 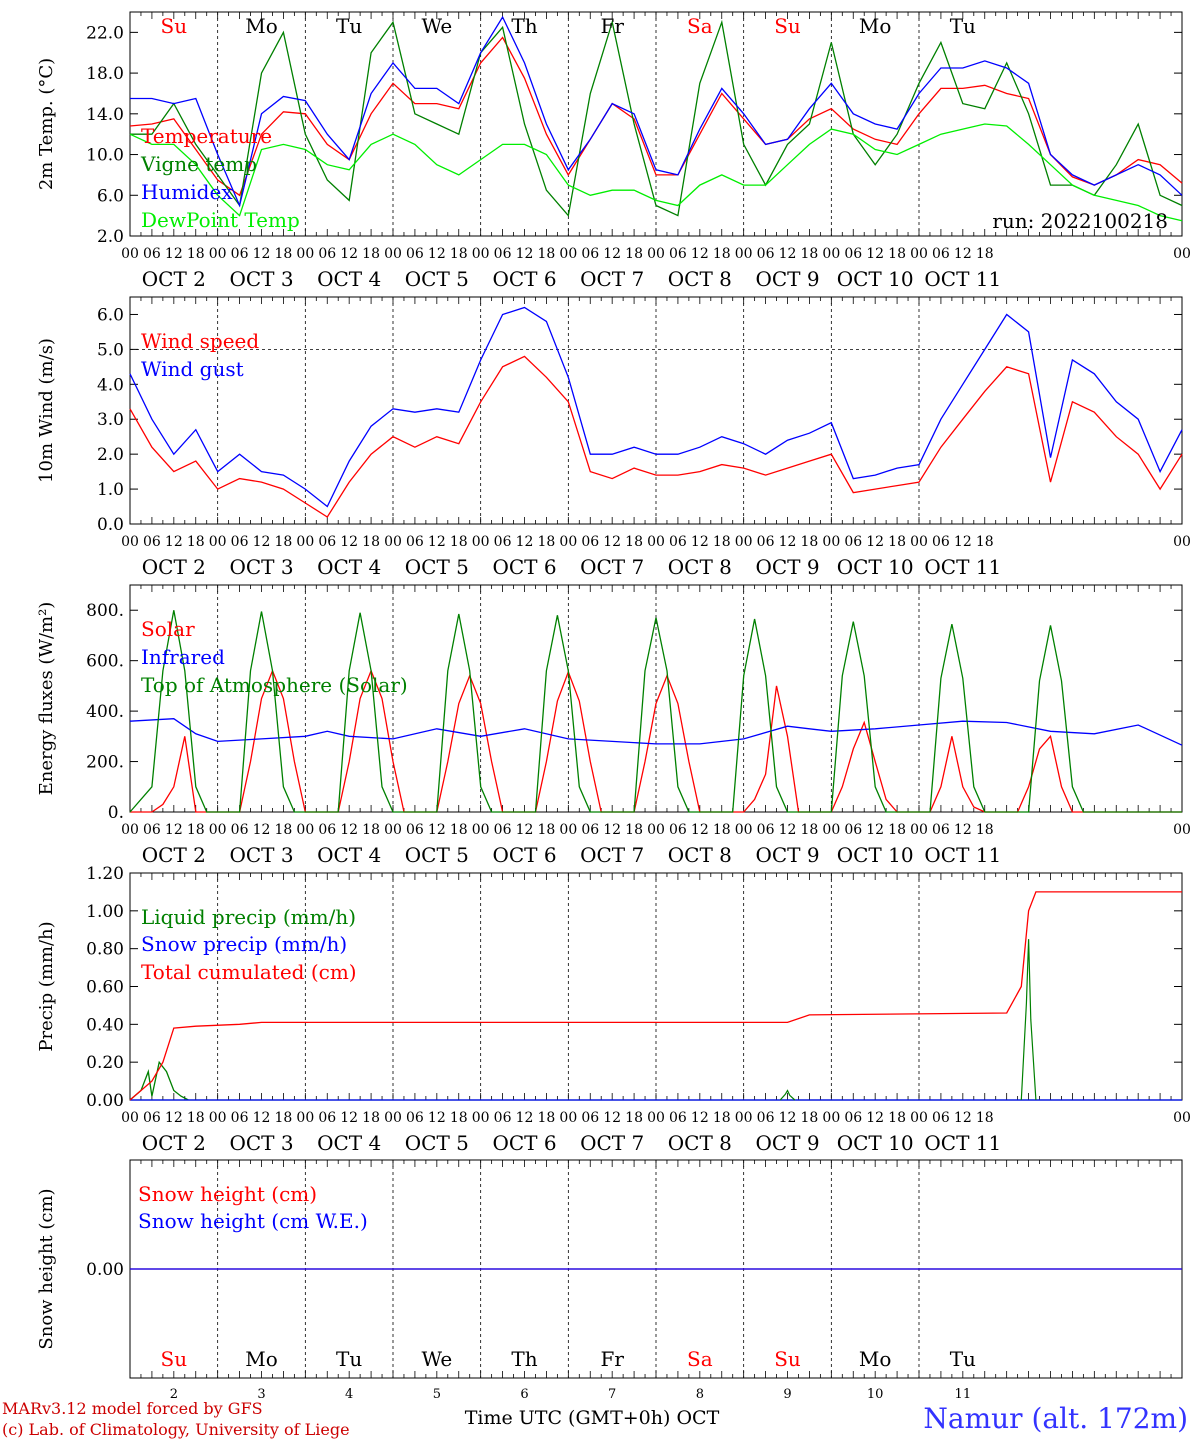 What do you see at coordinates (787, 1359) in the screenshot?
I see `day-name: Su` at bounding box center [787, 1359].